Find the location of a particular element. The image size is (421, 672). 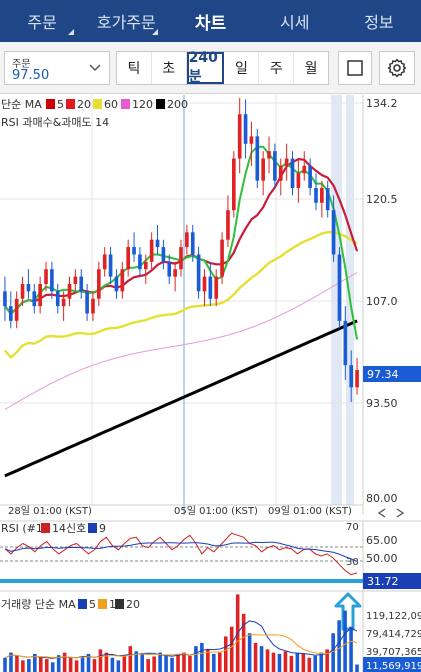

rsi-level-bottom: 30 is located at coordinates (352, 562).